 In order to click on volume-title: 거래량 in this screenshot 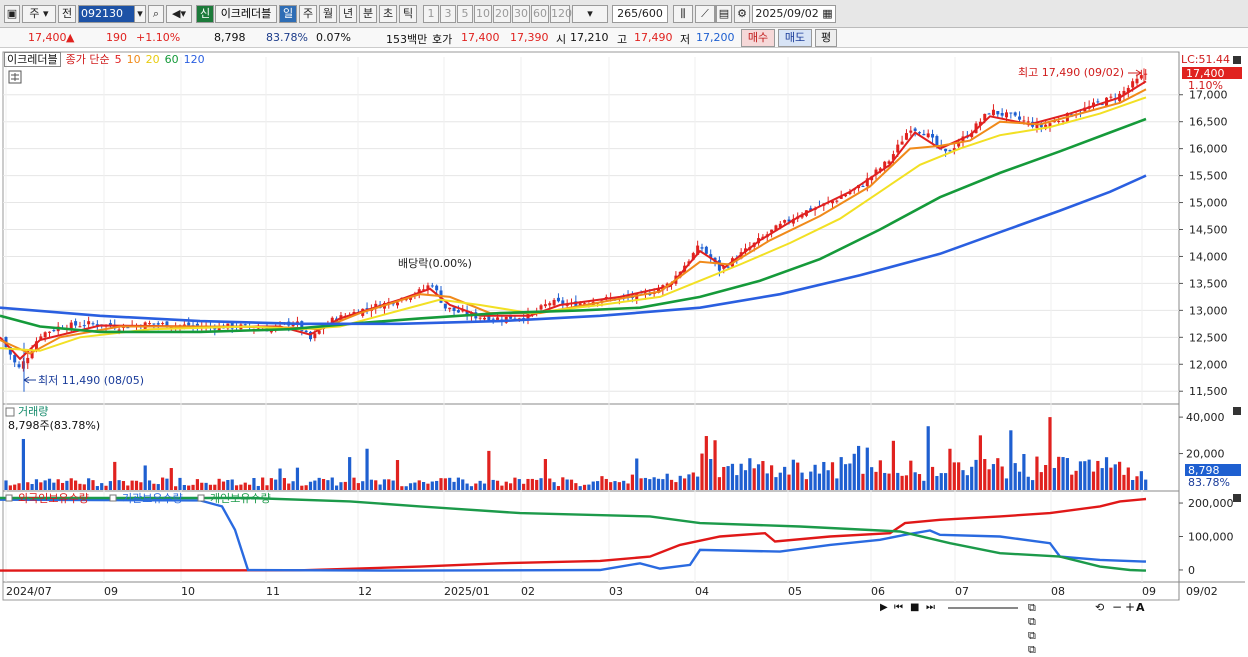, I will do `click(33, 411)`.